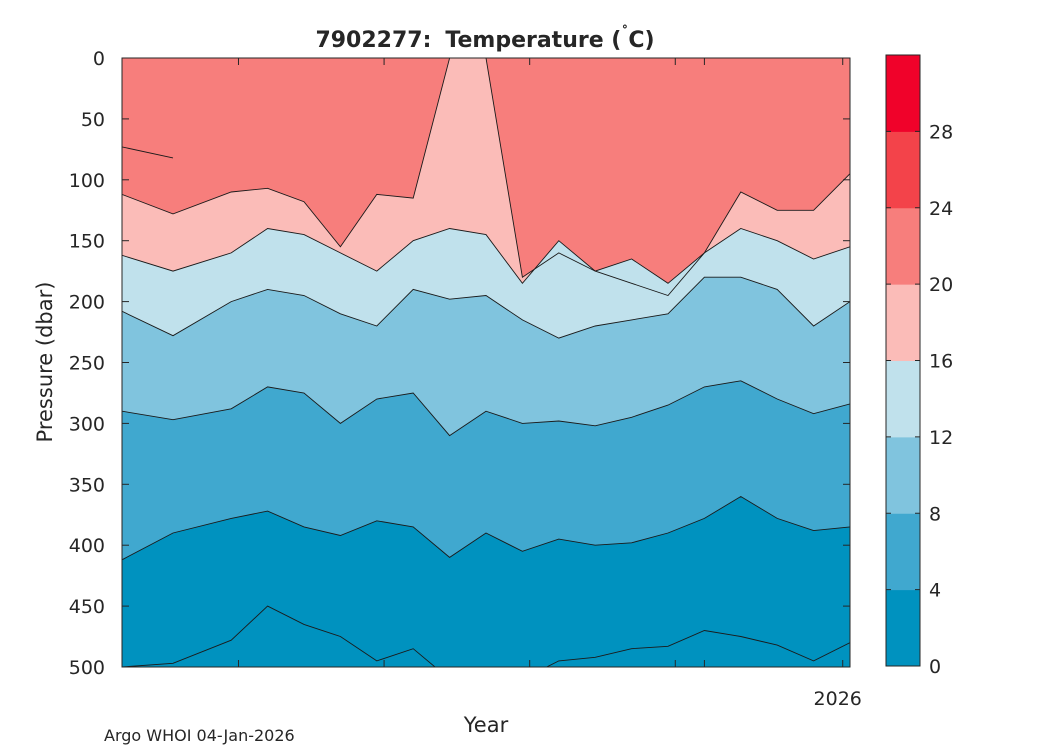  Describe the element at coordinates (486, 307) in the screenshot. I see `isotherm-12c` at that location.